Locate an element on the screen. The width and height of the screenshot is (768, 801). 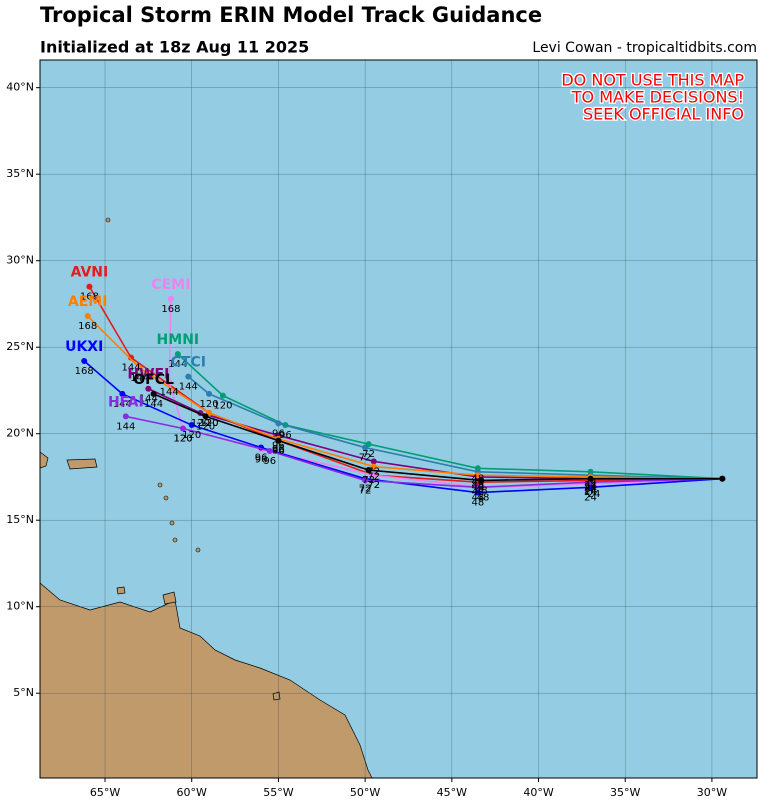
subtitle: Initialized at 18z Aug 11 2025 is located at coordinates (174, 47).